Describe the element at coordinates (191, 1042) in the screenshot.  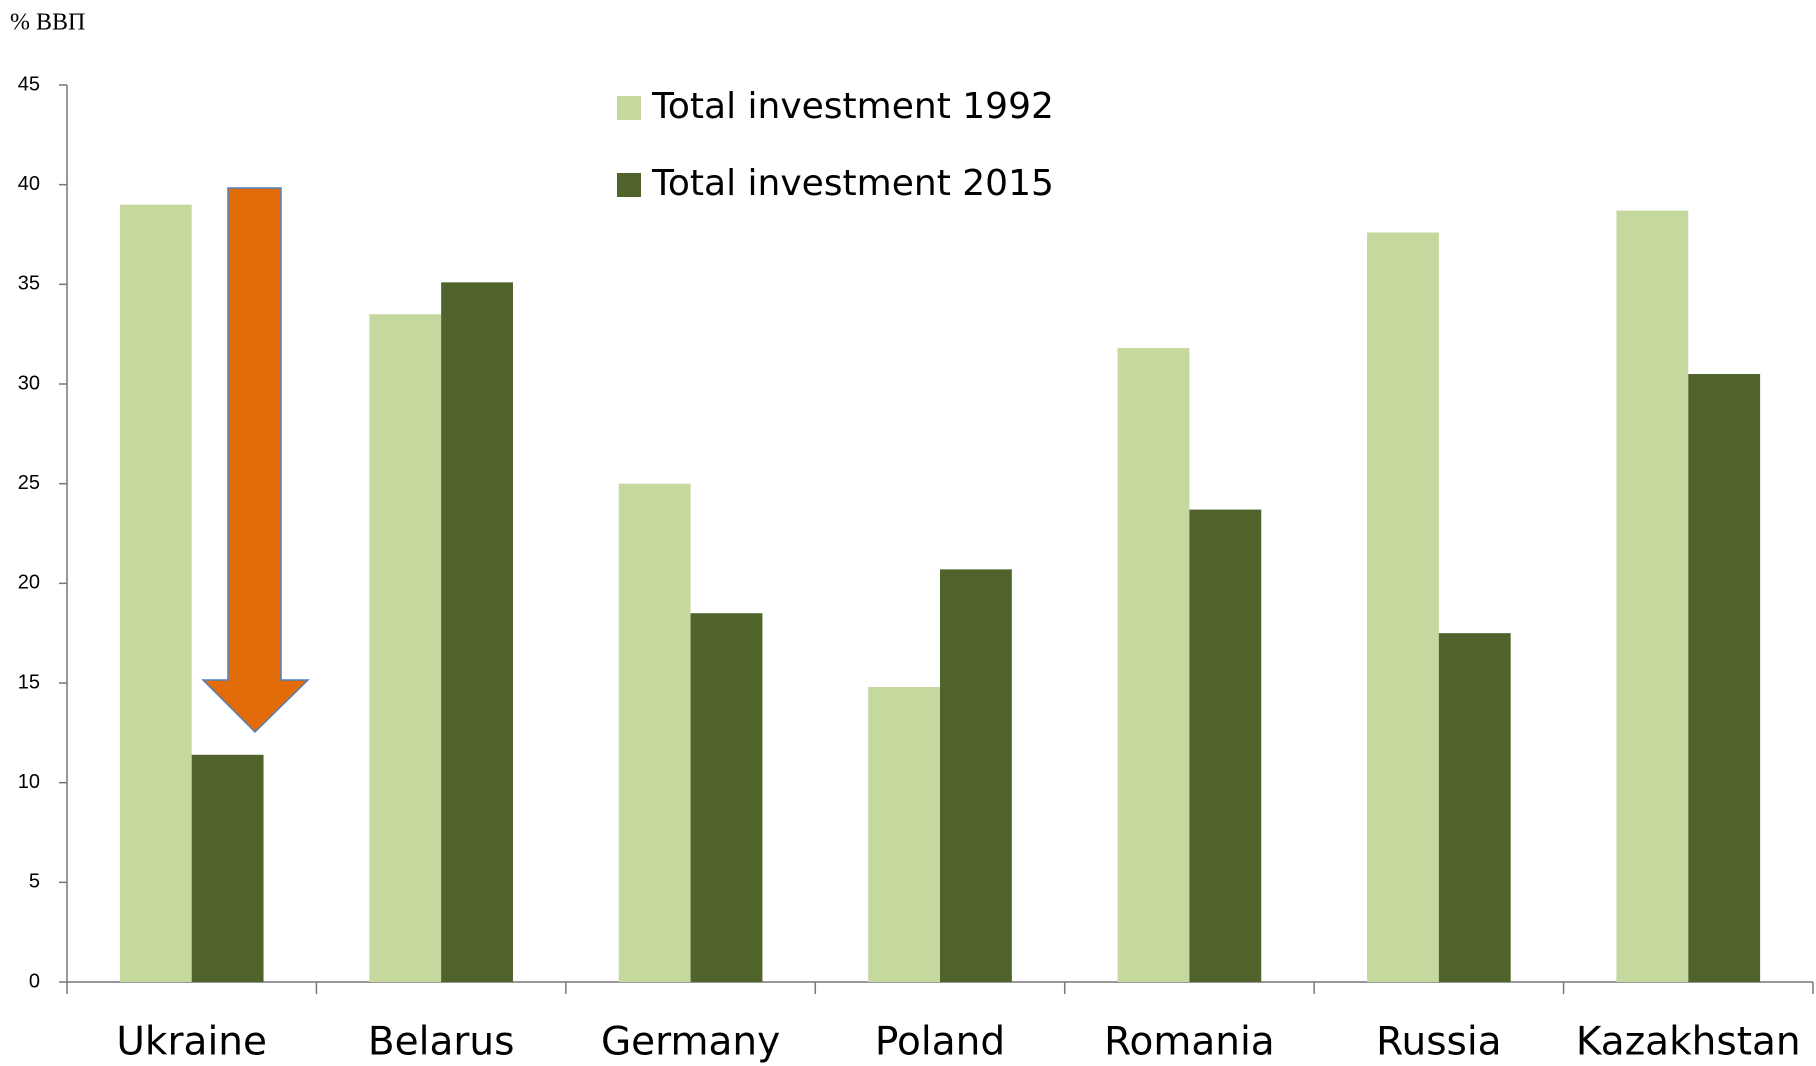
I see `x-tick-label: Ukraine` at that location.